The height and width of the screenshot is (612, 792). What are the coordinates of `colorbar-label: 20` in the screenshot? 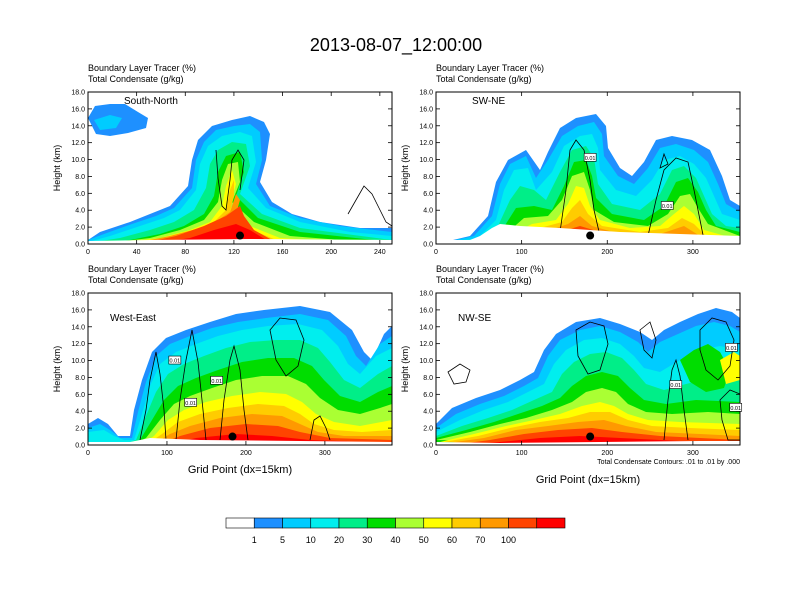 It's located at (339, 540).